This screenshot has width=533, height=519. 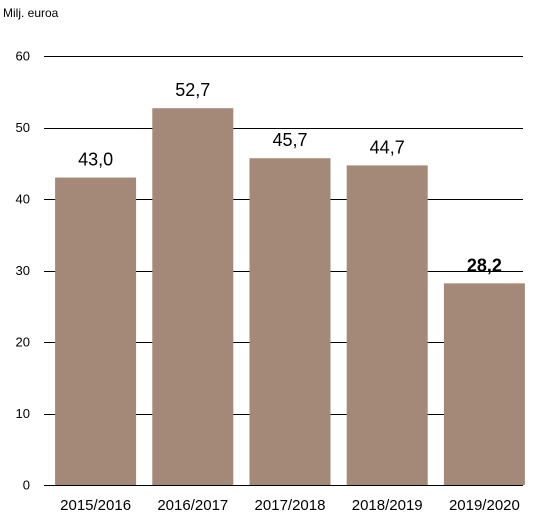 What do you see at coordinates (95, 505) in the screenshot?
I see `x-tick-label: 2015/2016` at bounding box center [95, 505].